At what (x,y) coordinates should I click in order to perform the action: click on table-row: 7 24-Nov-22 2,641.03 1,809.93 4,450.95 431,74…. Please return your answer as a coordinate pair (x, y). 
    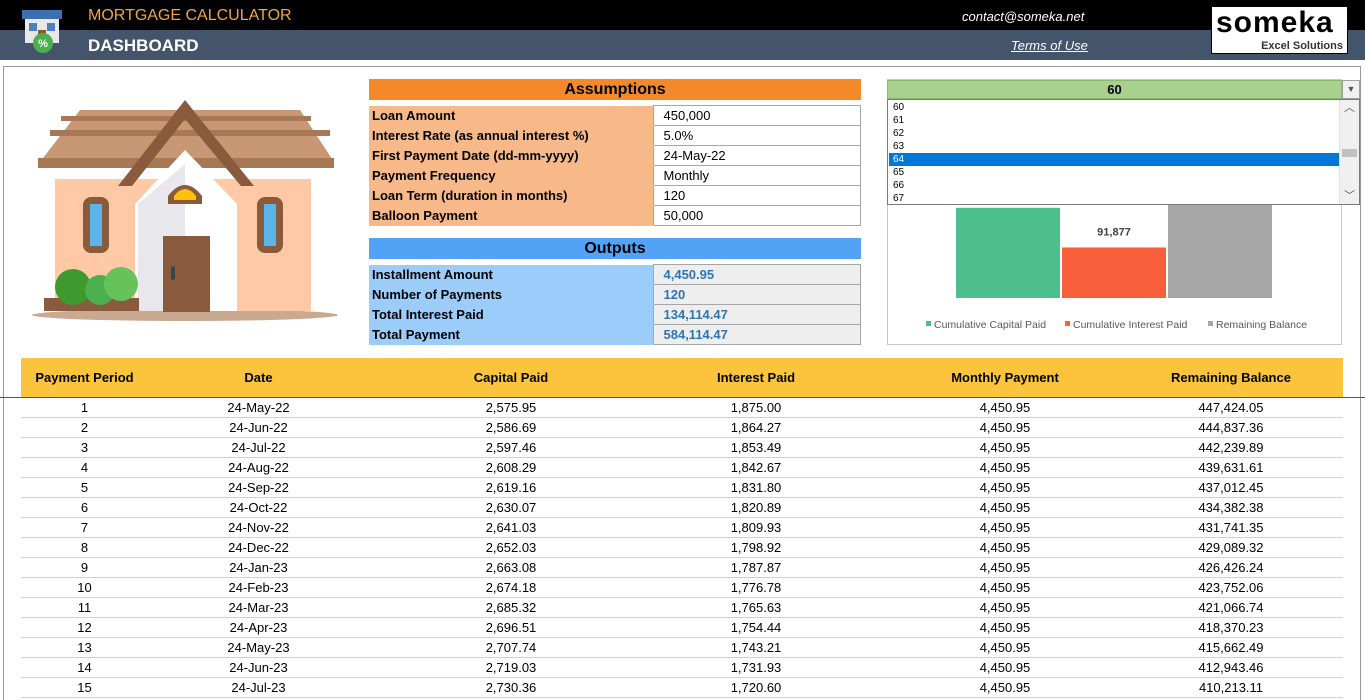
    Looking at the image, I should click on (682, 528).